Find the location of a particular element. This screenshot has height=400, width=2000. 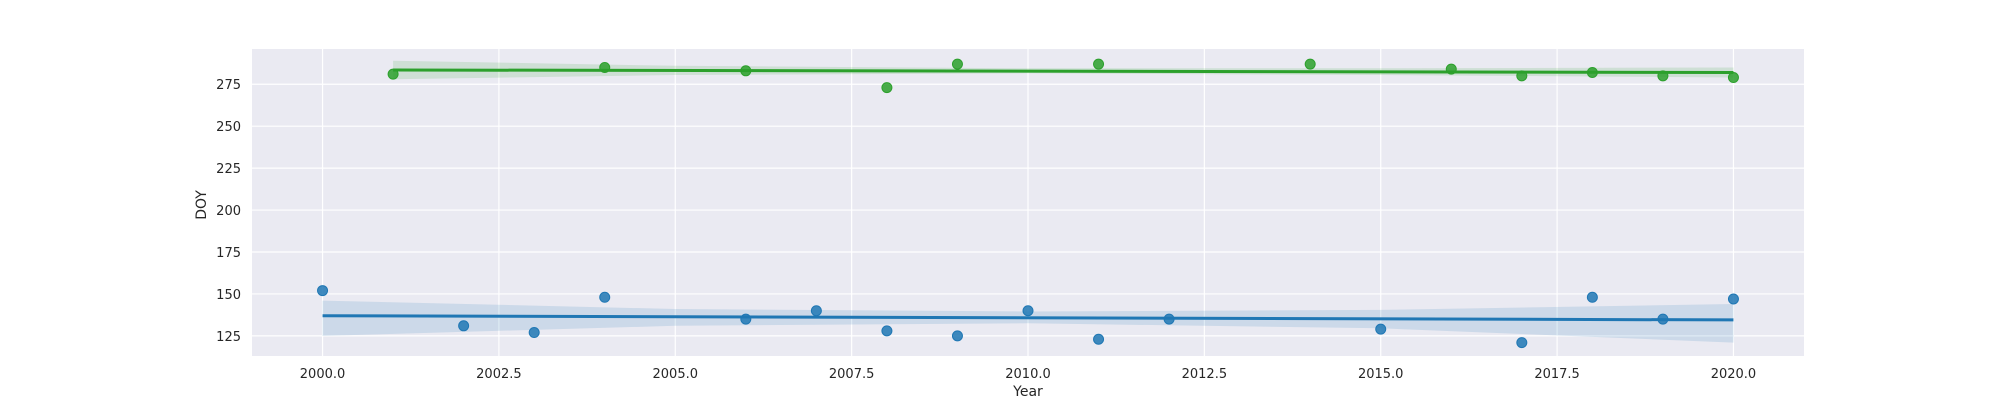

y-tick-label: 275 is located at coordinates (228, 85).